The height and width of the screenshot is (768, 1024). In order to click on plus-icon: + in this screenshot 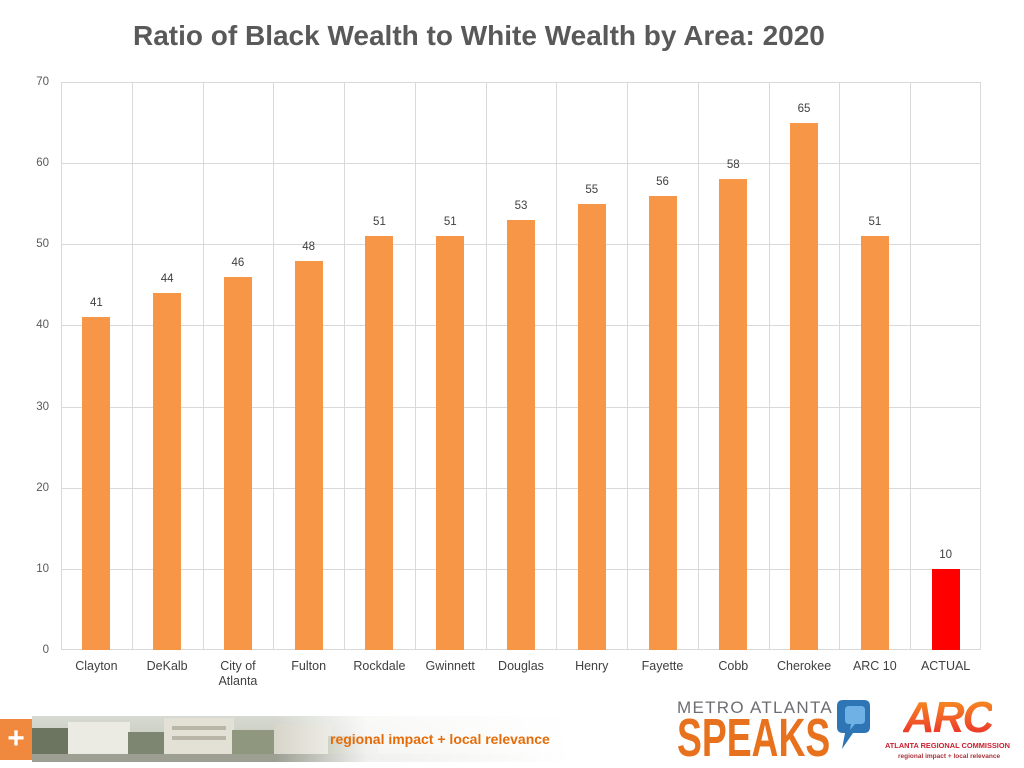, I will do `click(16, 739)`.